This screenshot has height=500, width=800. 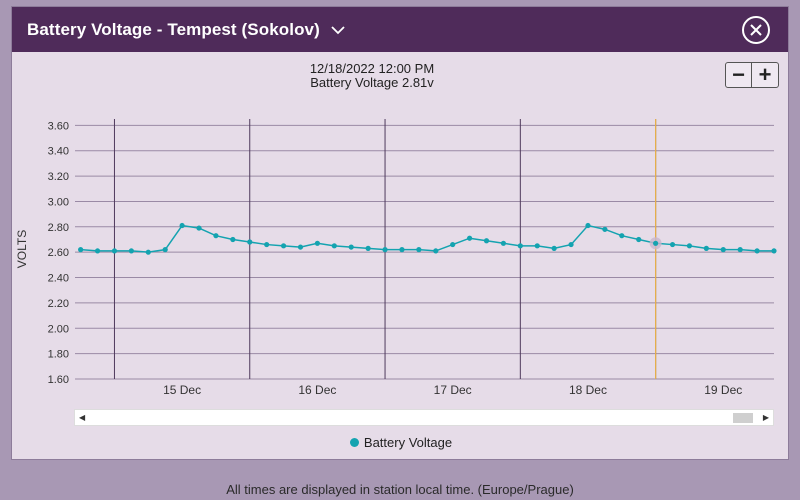 I want to click on y-tick-label: 2.00, so click(x=58, y=329).